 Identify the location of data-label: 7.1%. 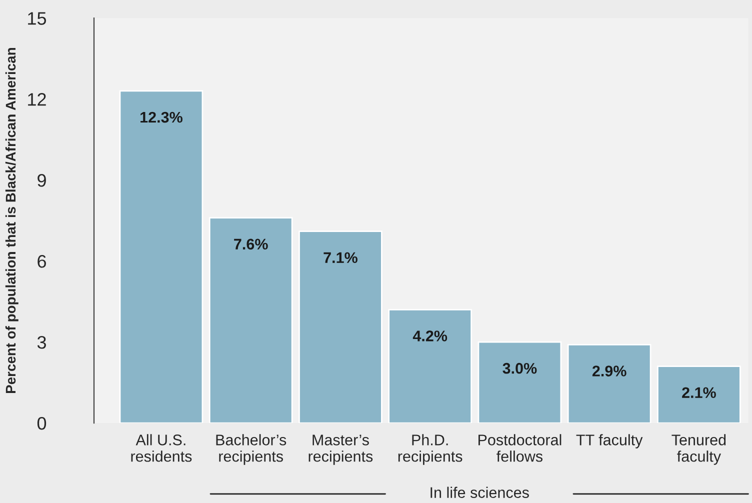
(341, 258).